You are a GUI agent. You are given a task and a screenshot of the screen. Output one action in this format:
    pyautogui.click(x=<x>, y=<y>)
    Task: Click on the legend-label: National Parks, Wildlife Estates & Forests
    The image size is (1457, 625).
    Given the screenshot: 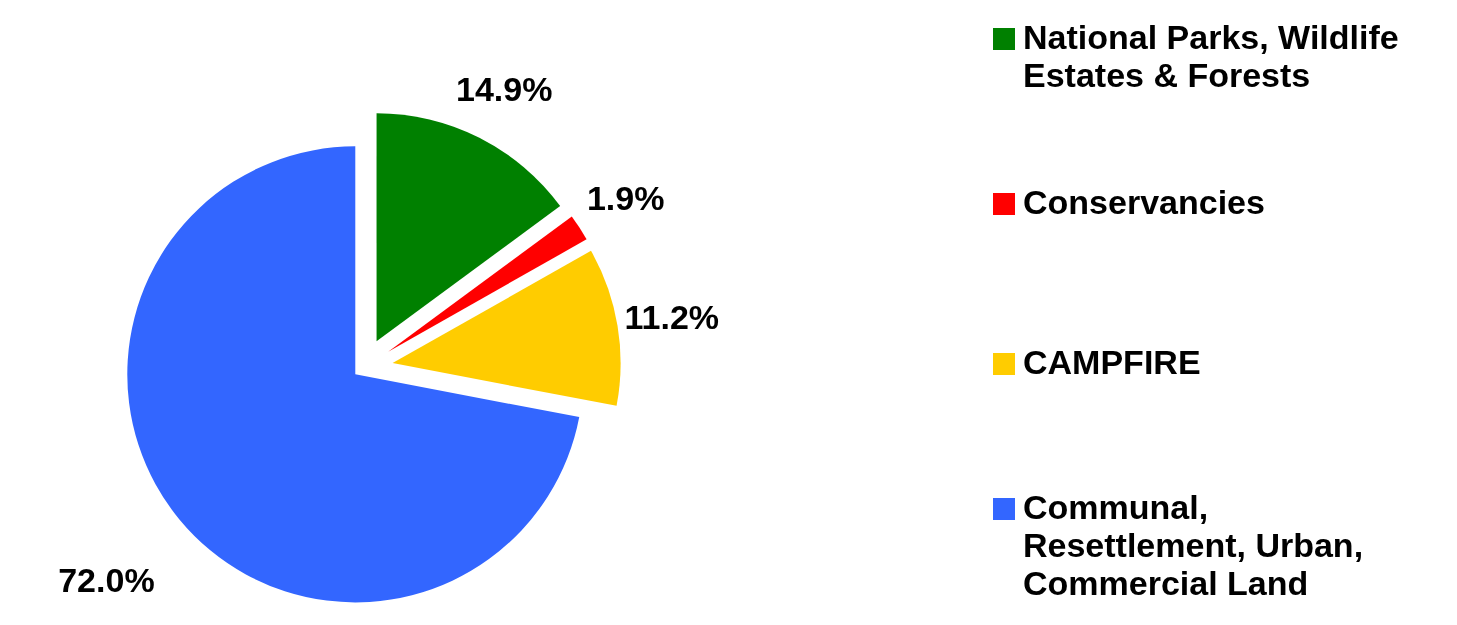 What is the action you would take?
    pyautogui.click(x=1211, y=56)
    